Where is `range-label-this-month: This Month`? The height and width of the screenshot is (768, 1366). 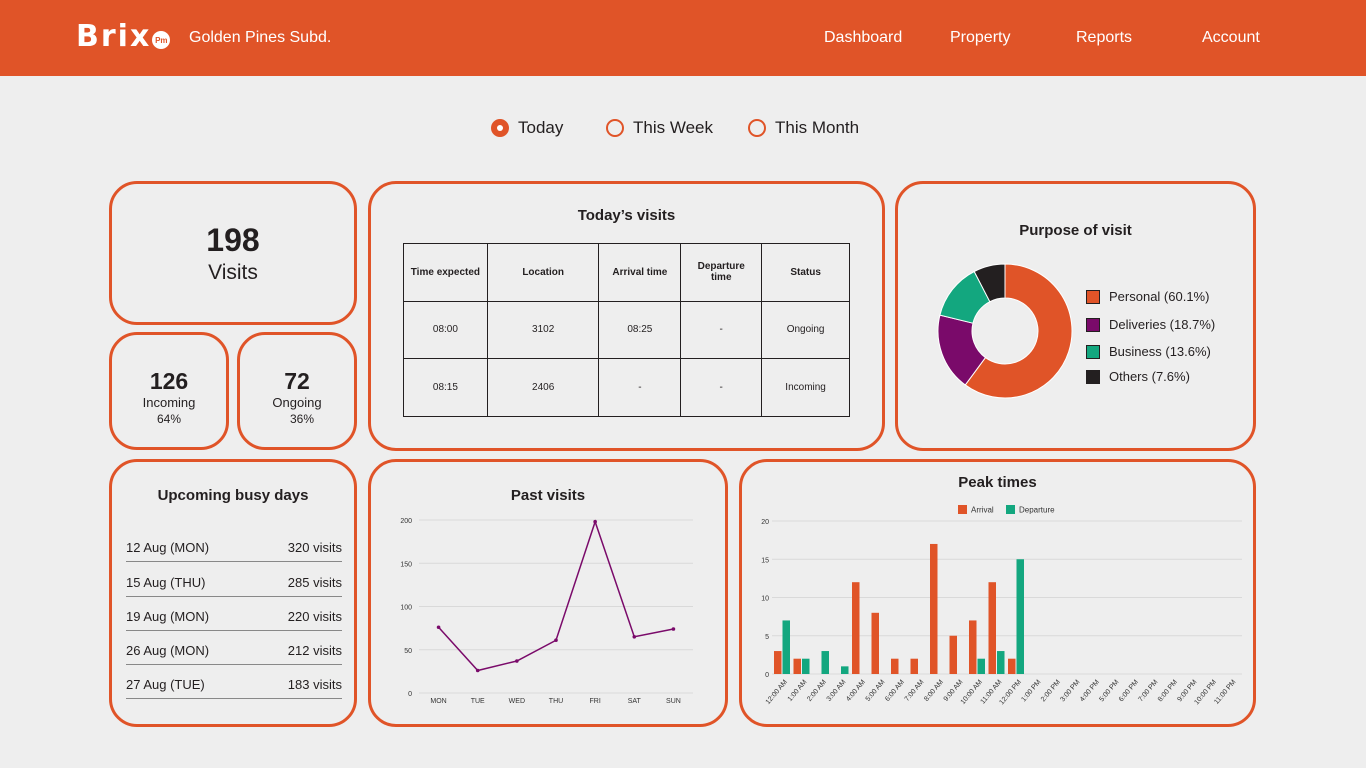 range-label-this-month: This Month is located at coordinates (817, 127).